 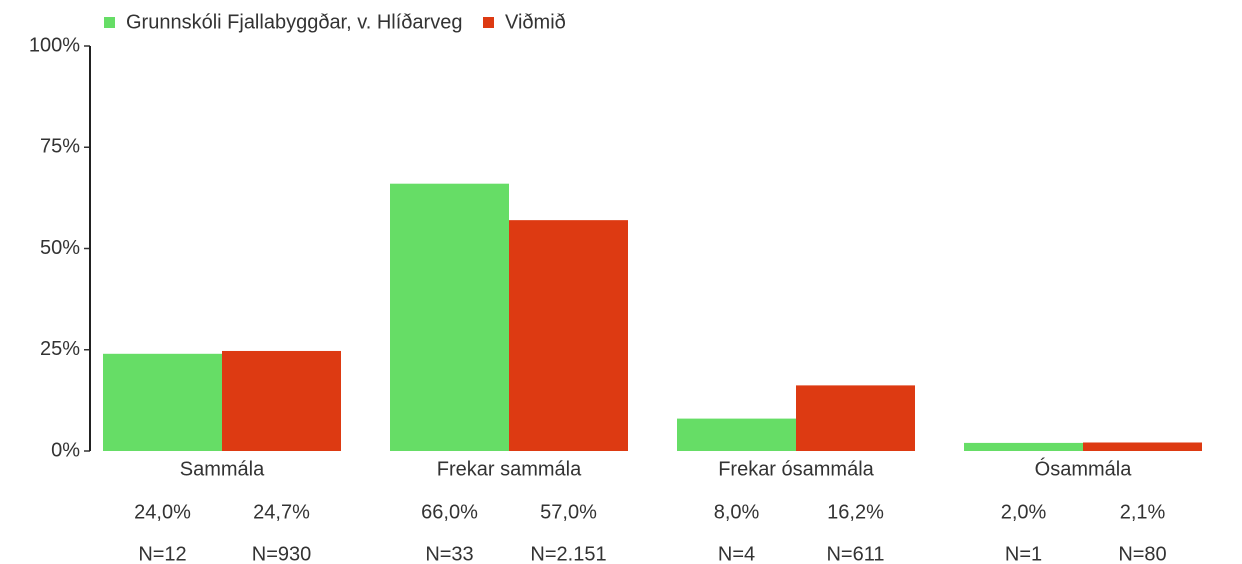 What do you see at coordinates (281, 512) in the screenshot?
I see `value-label: 24,7%` at bounding box center [281, 512].